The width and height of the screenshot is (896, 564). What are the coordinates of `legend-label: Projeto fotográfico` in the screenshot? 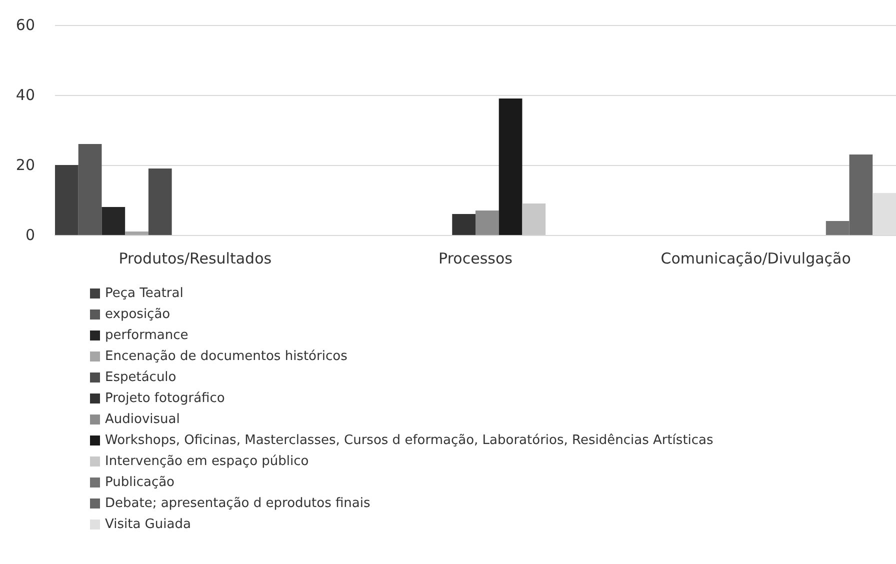 It's located at (165, 398).